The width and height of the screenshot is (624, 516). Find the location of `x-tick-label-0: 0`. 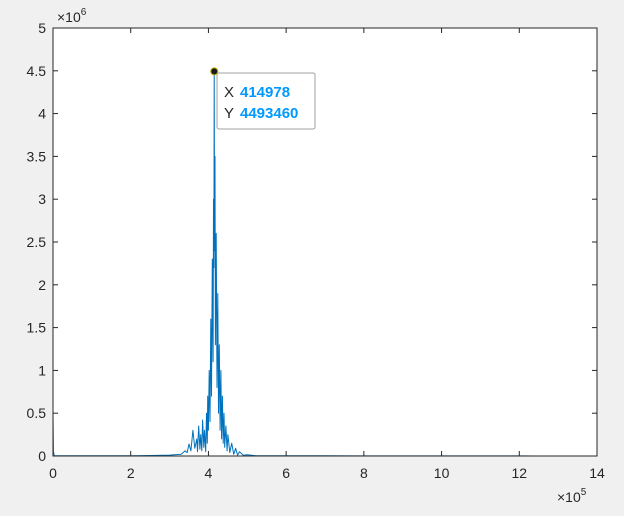

x-tick-label-0: 0 is located at coordinates (53, 473).